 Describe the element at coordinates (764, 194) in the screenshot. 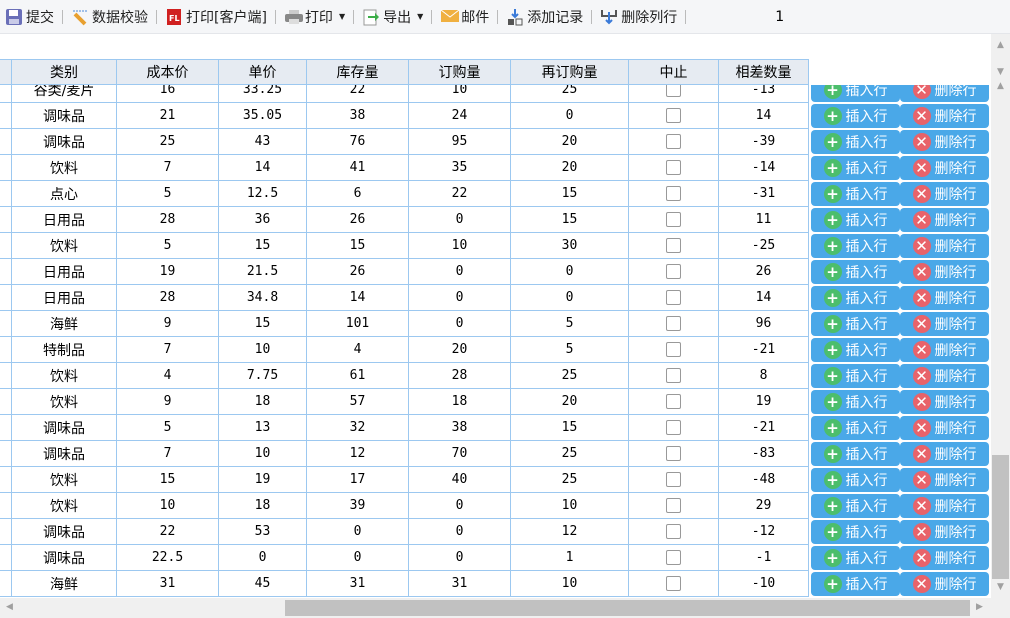

I see `table-cell: -31` at that location.